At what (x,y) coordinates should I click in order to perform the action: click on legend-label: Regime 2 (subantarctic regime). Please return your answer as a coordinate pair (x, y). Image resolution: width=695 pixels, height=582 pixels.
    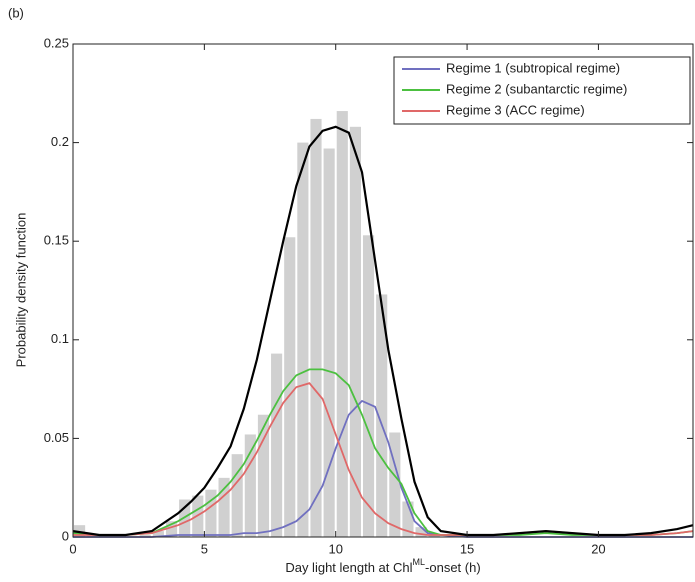
    Looking at the image, I should click on (536, 88).